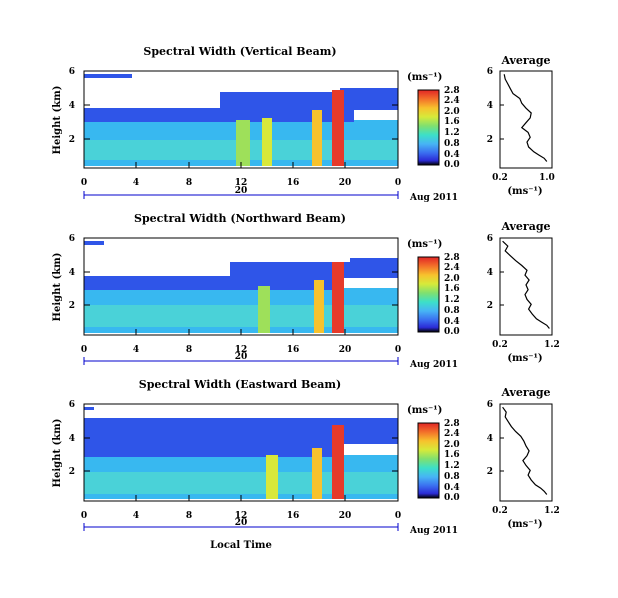  What do you see at coordinates (240, 384) in the screenshot?
I see `chart-title: Spectral Width (Eastward Beam)` at bounding box center [240, 384].